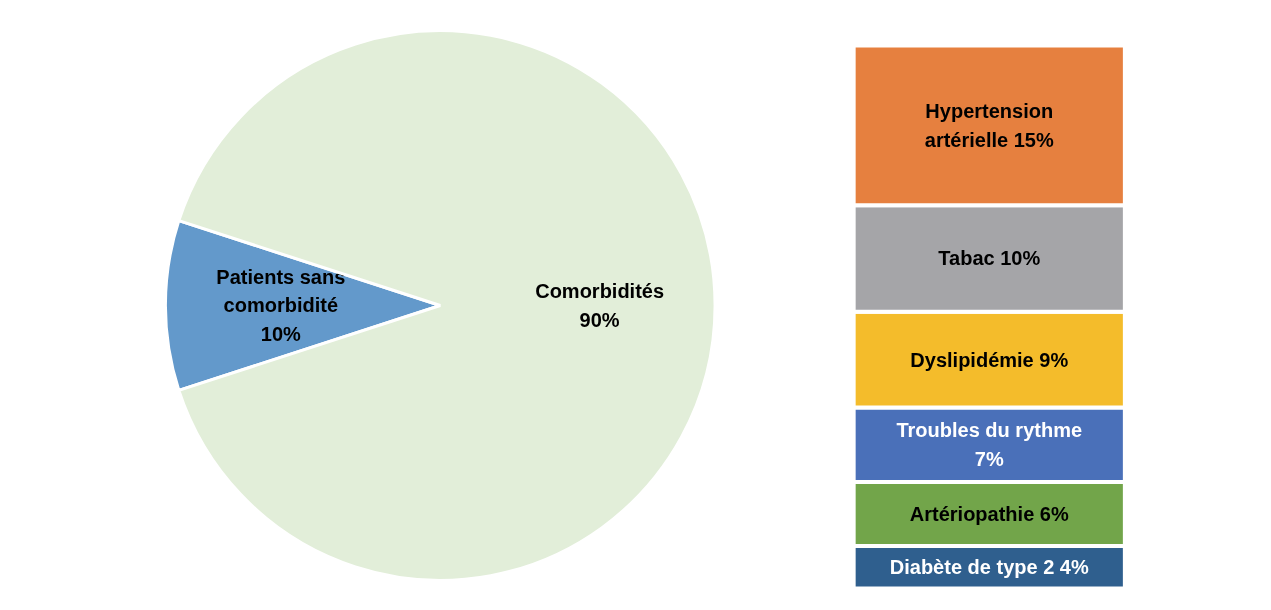 The image size is (1271, 610). I want to click on text: Dyslipidémie 9%, so click(989, 359).